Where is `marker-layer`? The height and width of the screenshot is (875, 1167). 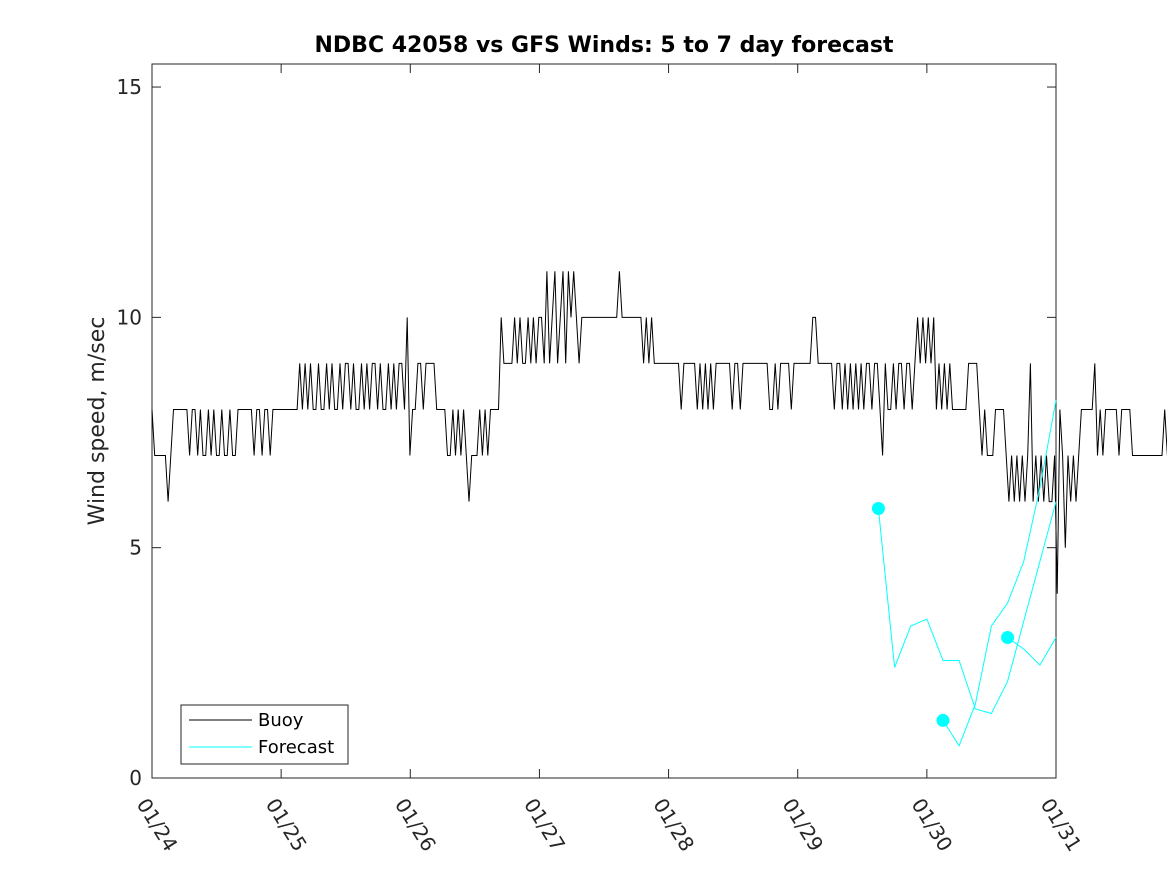
marker-layer is located at coordinates (943, 614).